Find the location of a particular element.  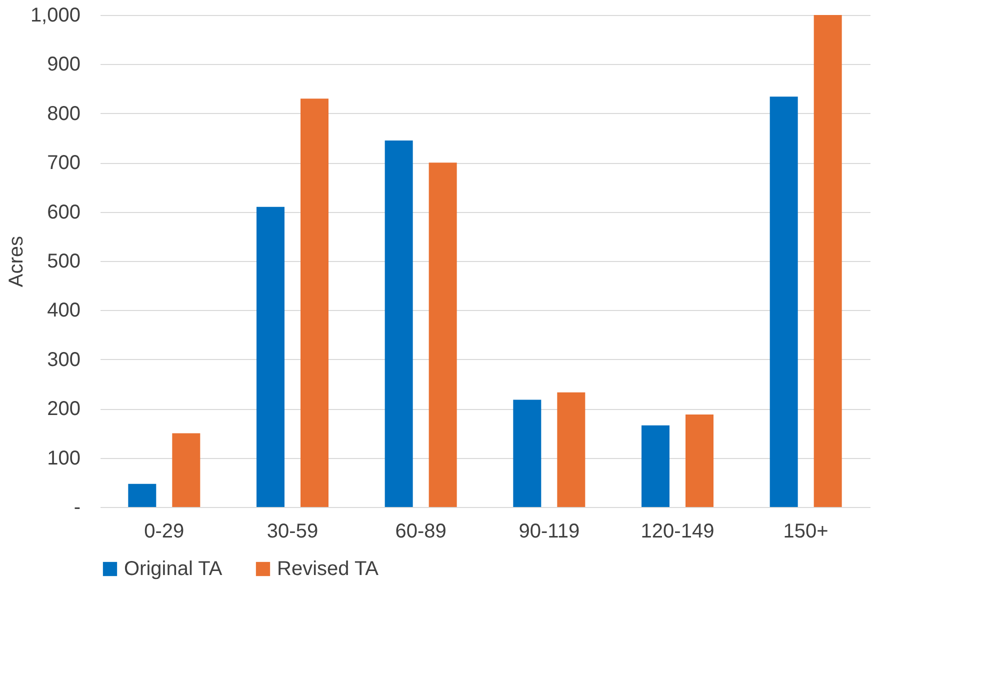

x-tick-label: 30-59 is located at coordinates (292, 531).